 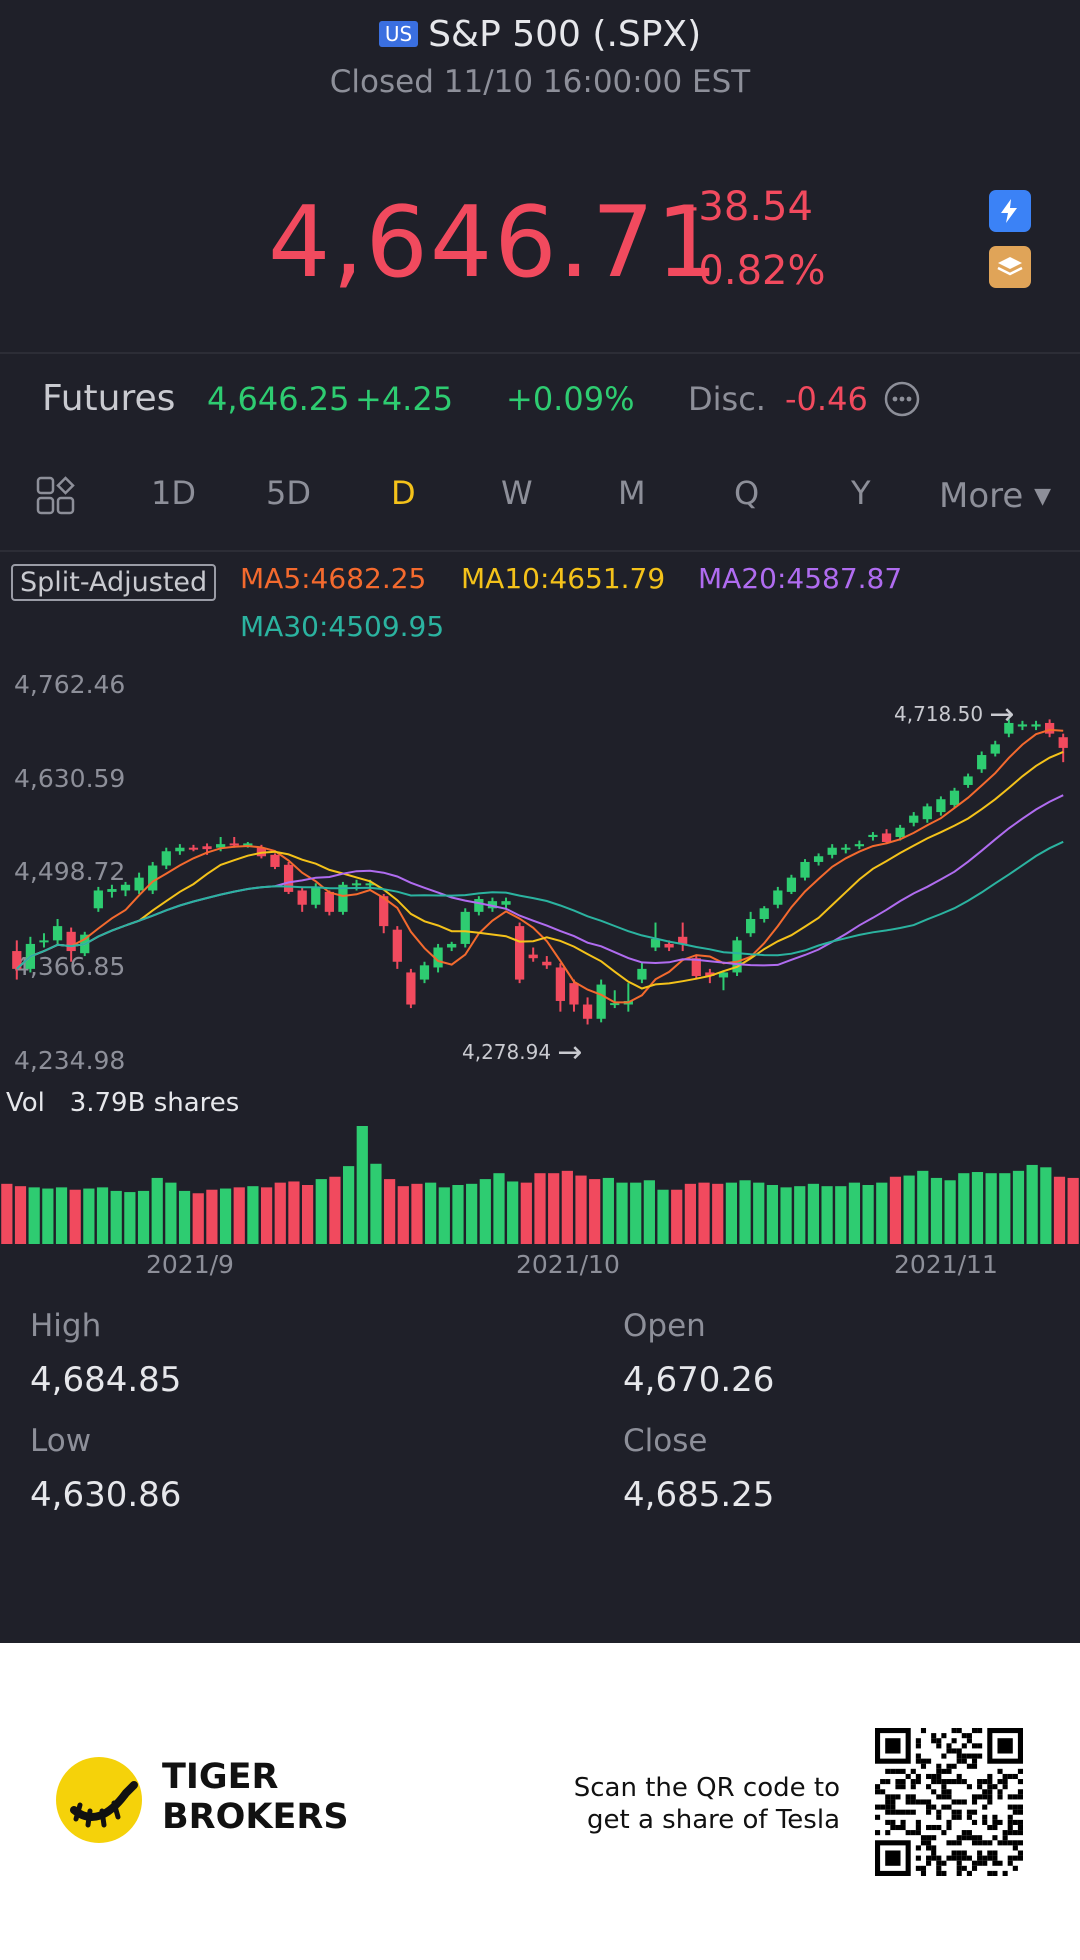 What do you see at coordinates (173, 493) in the screenshot?
I see `tab-1d: 1D` at bounding box center [173, 493].